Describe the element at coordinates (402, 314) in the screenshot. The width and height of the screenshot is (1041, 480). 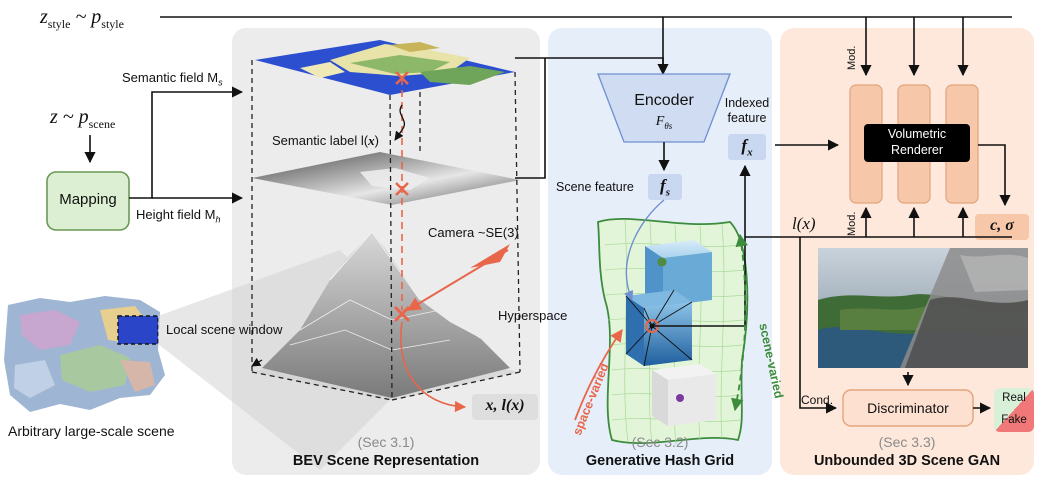
I see `sample-point-3d` at that location.